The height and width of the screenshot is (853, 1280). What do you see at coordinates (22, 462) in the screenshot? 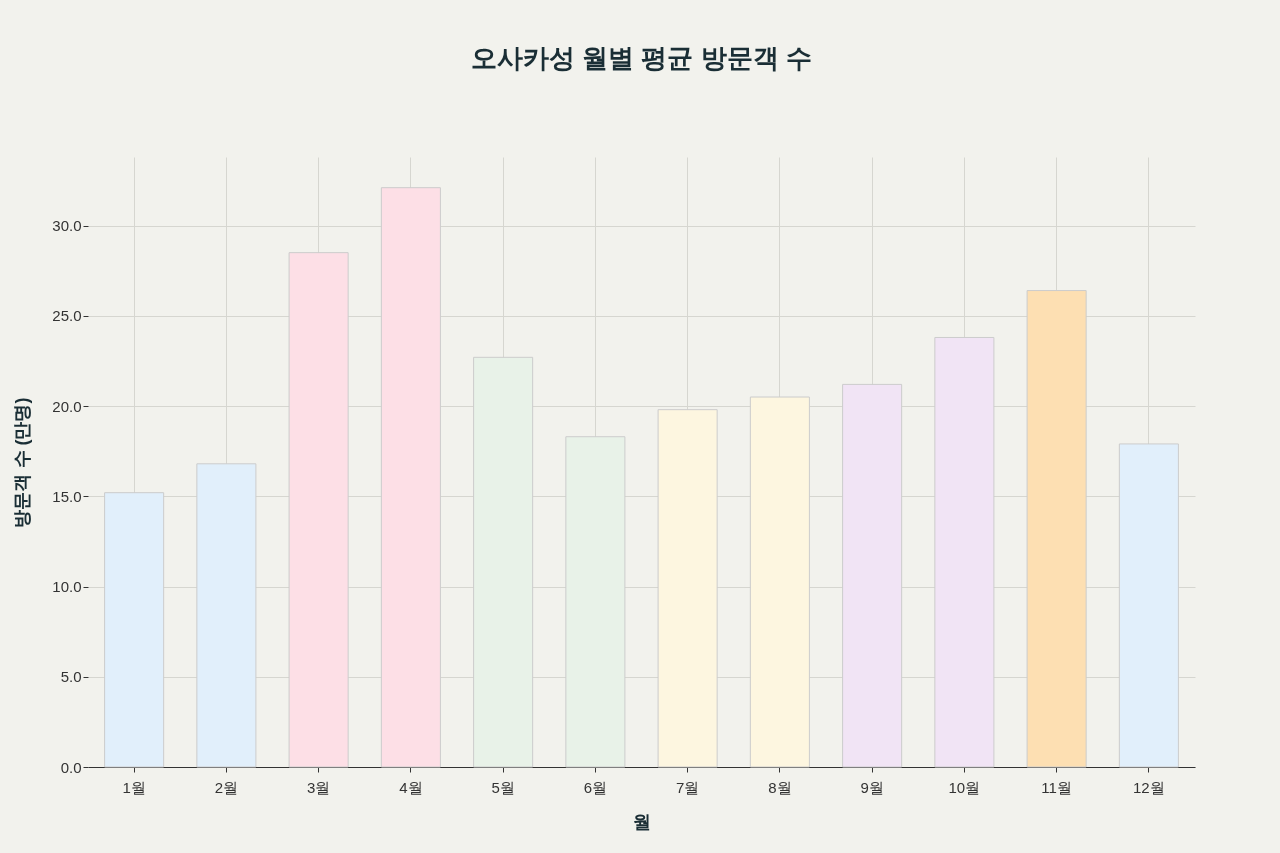
I see `y-axis-title: 방문객 수 (만명)` at bounding box center [22, 462].